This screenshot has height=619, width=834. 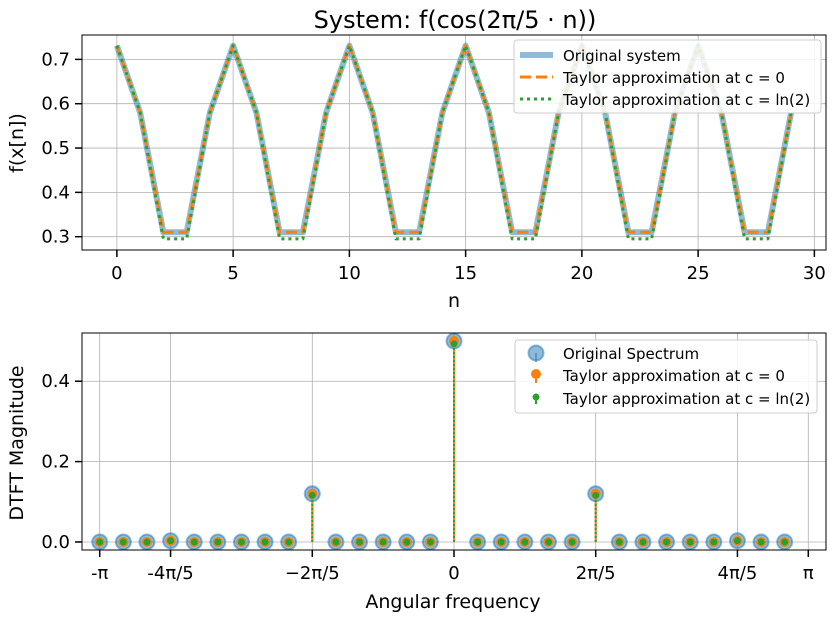 What do you see at coordinates (673, 78) in the screenshot?
I see `legend1-label-taylor-c0: Taylor approximation at c = 0` at bounding box center [673, 78].